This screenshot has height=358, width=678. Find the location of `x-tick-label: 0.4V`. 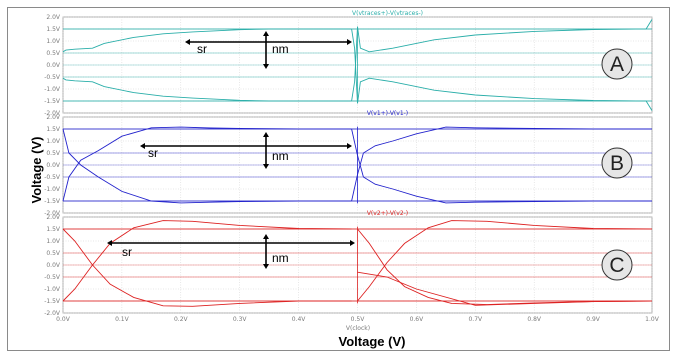

x-tick-label: 0.4V is located at coordinates (299, 319).